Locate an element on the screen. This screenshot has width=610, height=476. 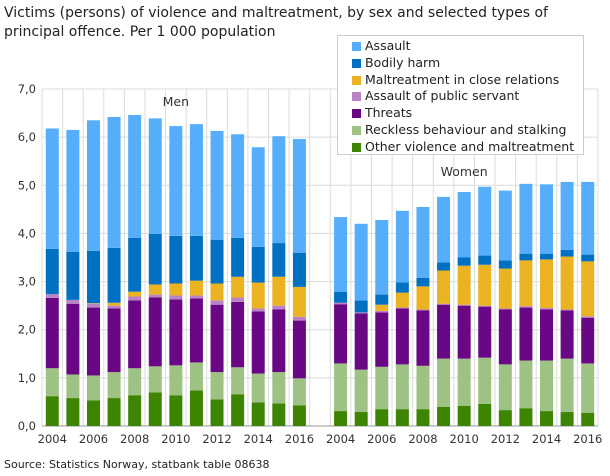
legend-label: Maltreatment in close relations is located at coordinates (462, 79).